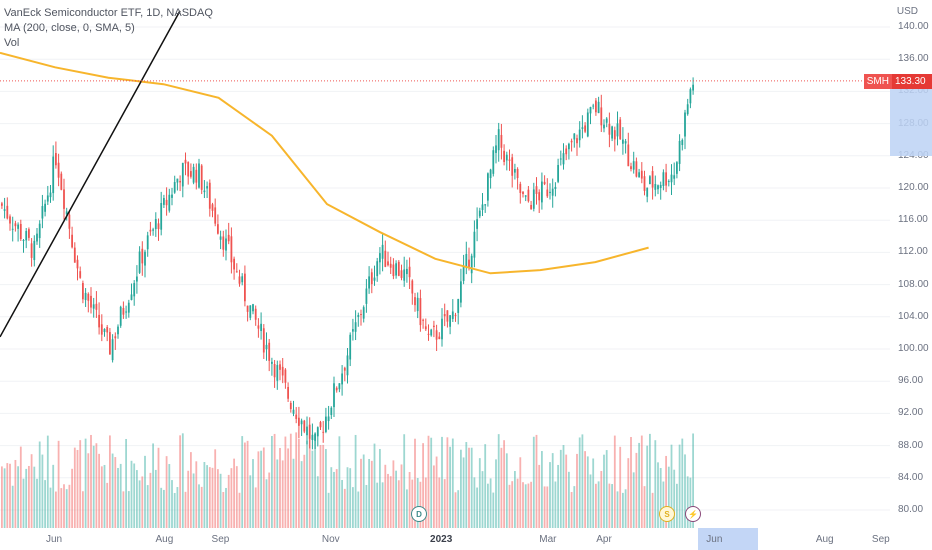 The height and width of the screenshot is (550, 932). I want to click on time-tick-label: Aug, so click(824, 539).